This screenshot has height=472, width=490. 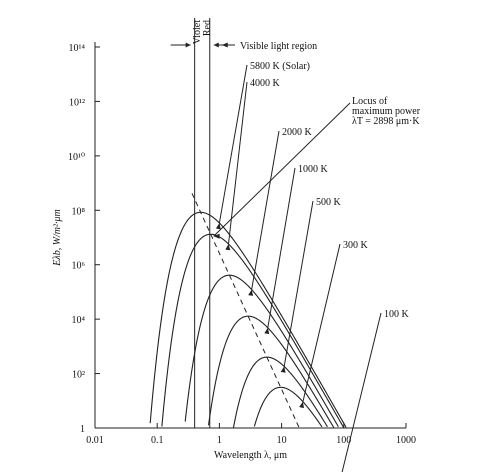 I want to click on label-arrow-5800k, so click(x=218, y=226).